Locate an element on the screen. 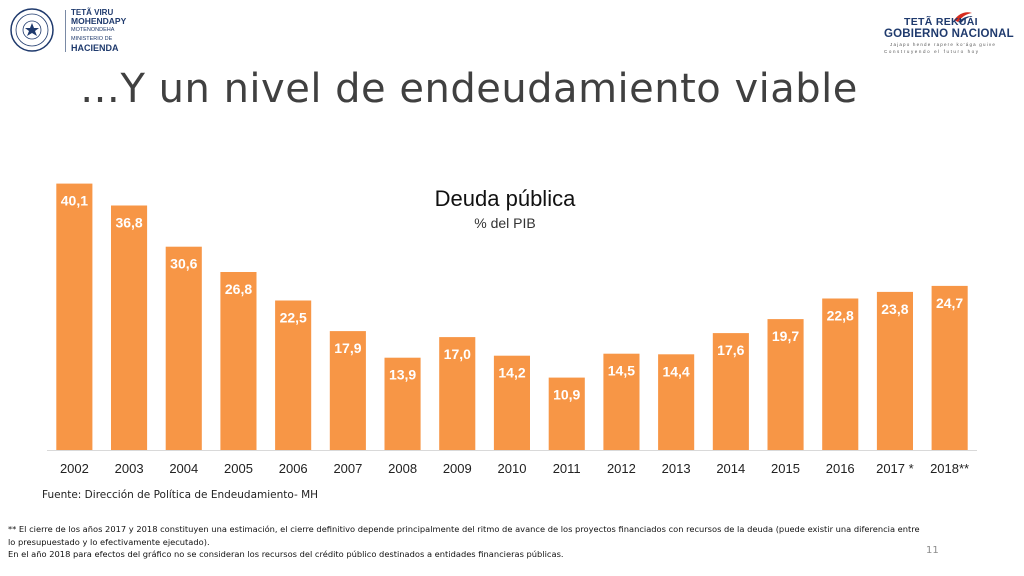 The height and width of the screenshot is (576, 1024). logo-right-line-2: GOBIERNO NACIONAL is located at coordinates (949, 34).